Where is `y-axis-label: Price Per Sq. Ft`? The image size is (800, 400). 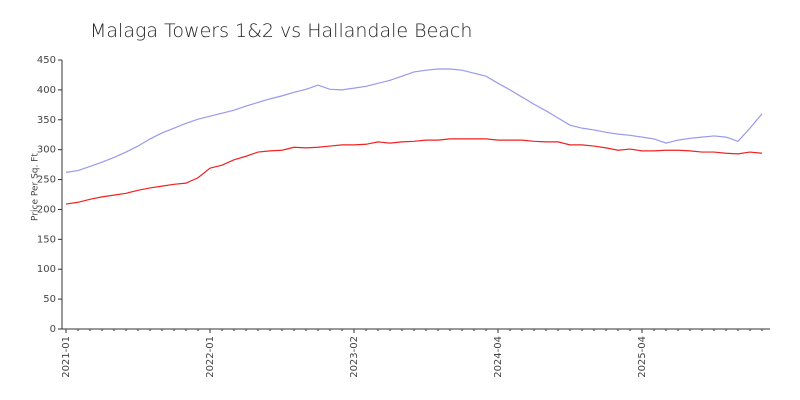
y-axis-label: Price Per Sq. Ft is located at coordinates (36, 187).